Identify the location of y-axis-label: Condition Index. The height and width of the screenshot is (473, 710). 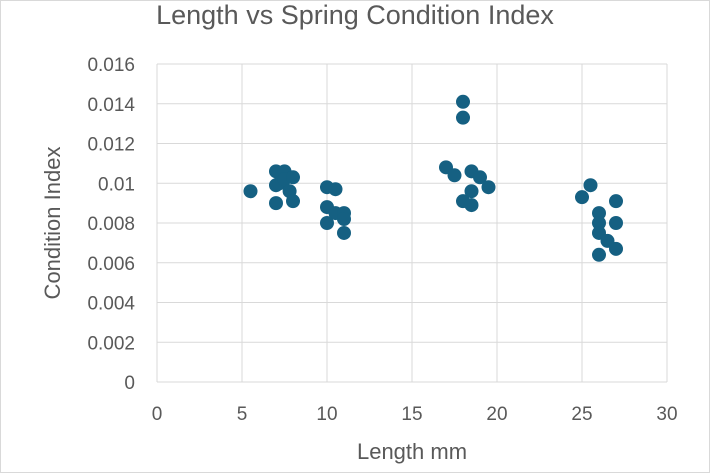
(52, 223).